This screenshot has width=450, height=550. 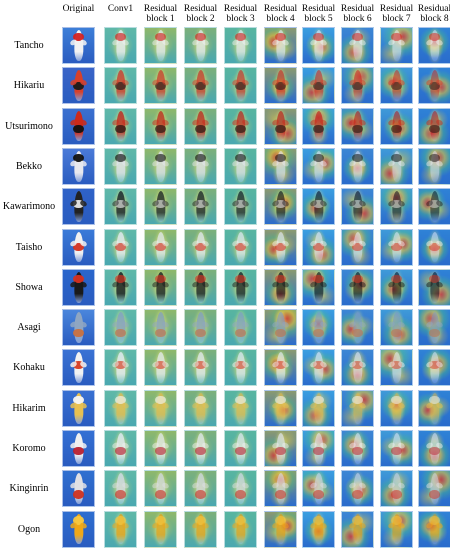 What do you see at coordinates (29, 529) in the screenshot?
I see `row-label: Ogon` at bounding box center [29, 529].